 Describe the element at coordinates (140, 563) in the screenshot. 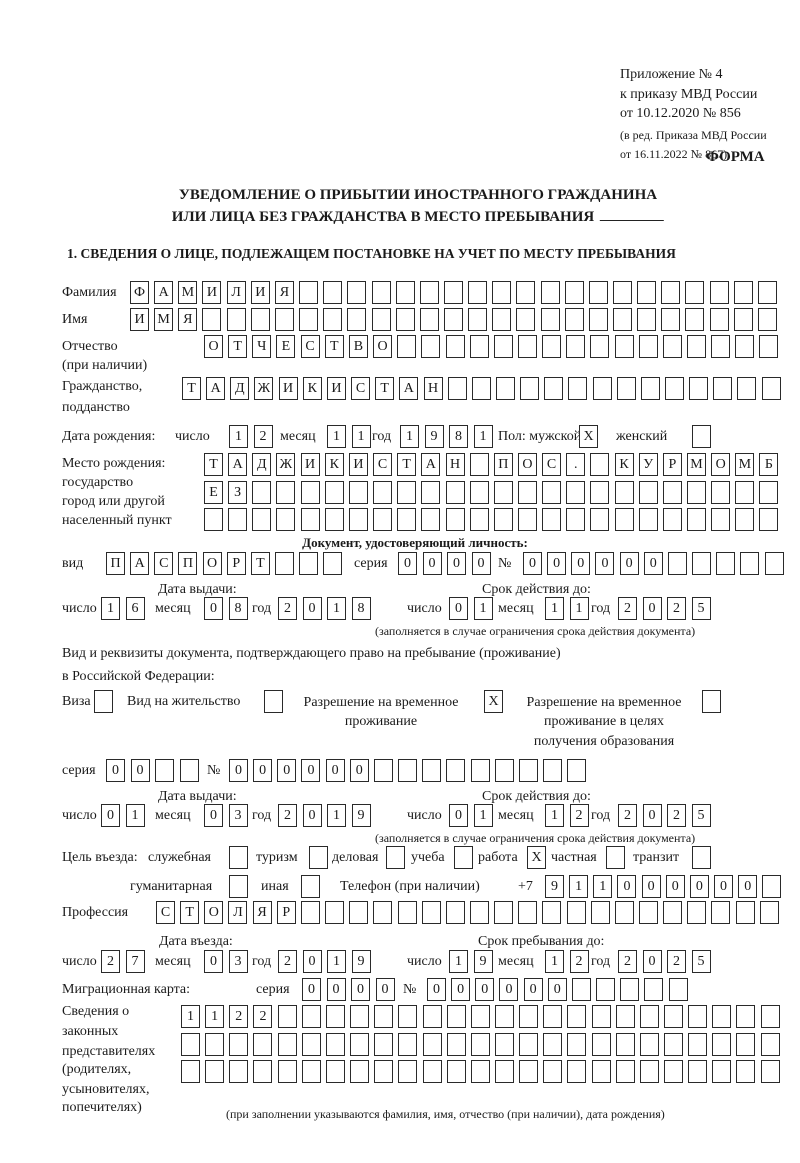

I see `char-cell: А` at that location.